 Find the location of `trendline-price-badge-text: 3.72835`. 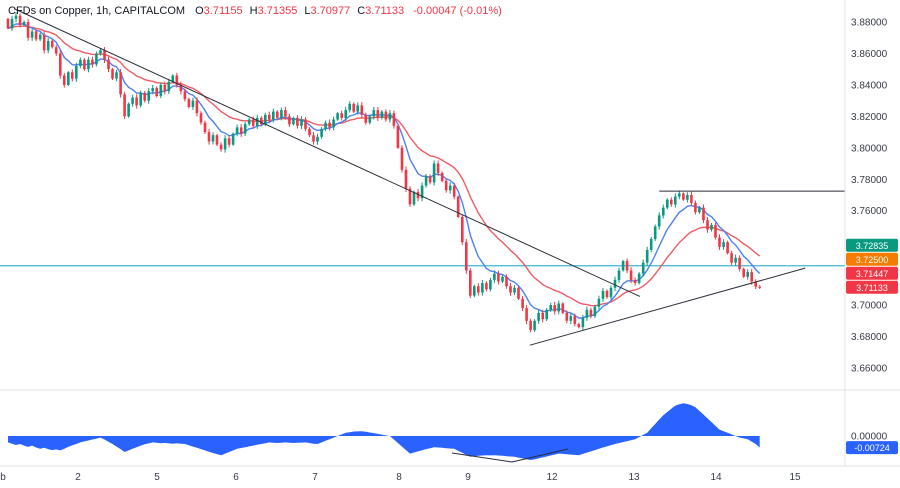

trendline-price-badge-text: 3.72835 is located at coordinates (872, 246).